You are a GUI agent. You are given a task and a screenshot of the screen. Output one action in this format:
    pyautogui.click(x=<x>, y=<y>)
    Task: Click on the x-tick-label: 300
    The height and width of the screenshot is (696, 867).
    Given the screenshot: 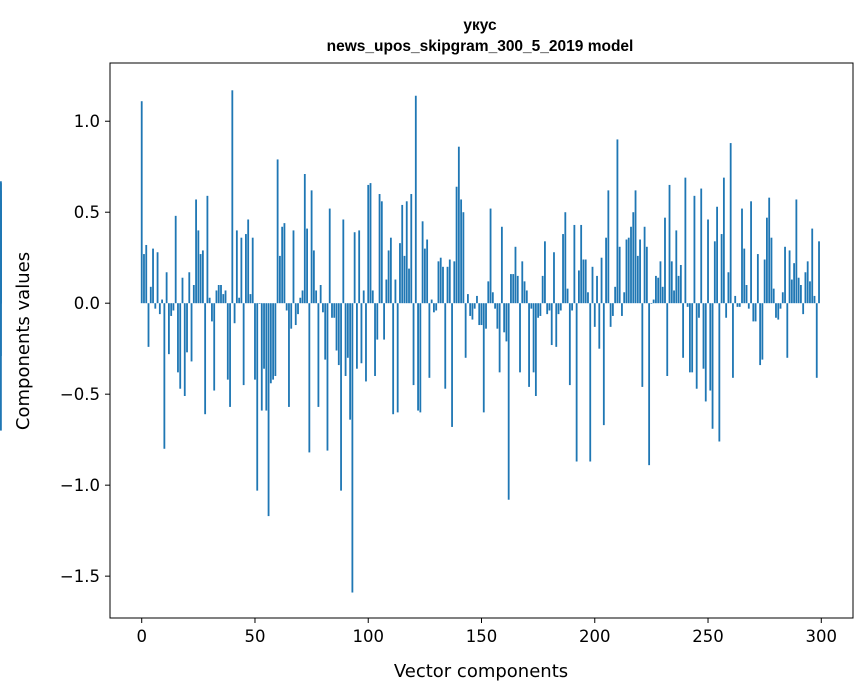 What is the action you would take?
    pyautogui.click(x=822, y=636)
    